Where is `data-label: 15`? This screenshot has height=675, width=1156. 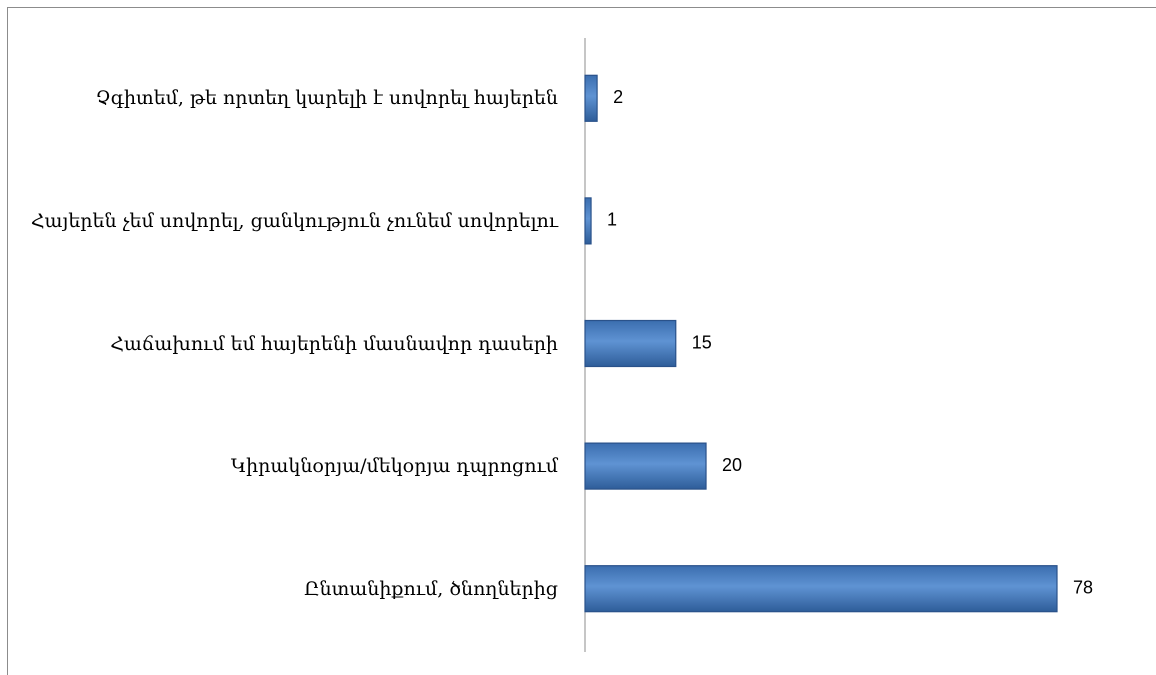 data-label: 15 is located at coordinates (702, 342).